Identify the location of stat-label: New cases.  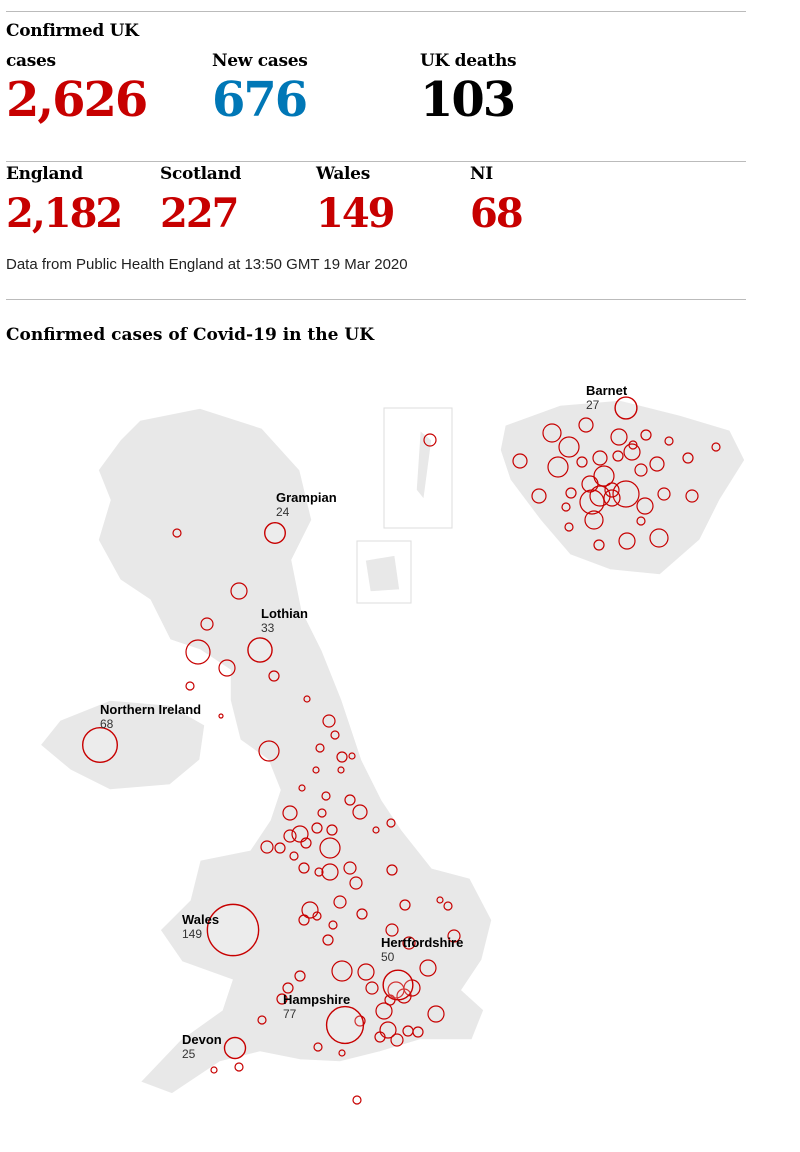
(260, 61).